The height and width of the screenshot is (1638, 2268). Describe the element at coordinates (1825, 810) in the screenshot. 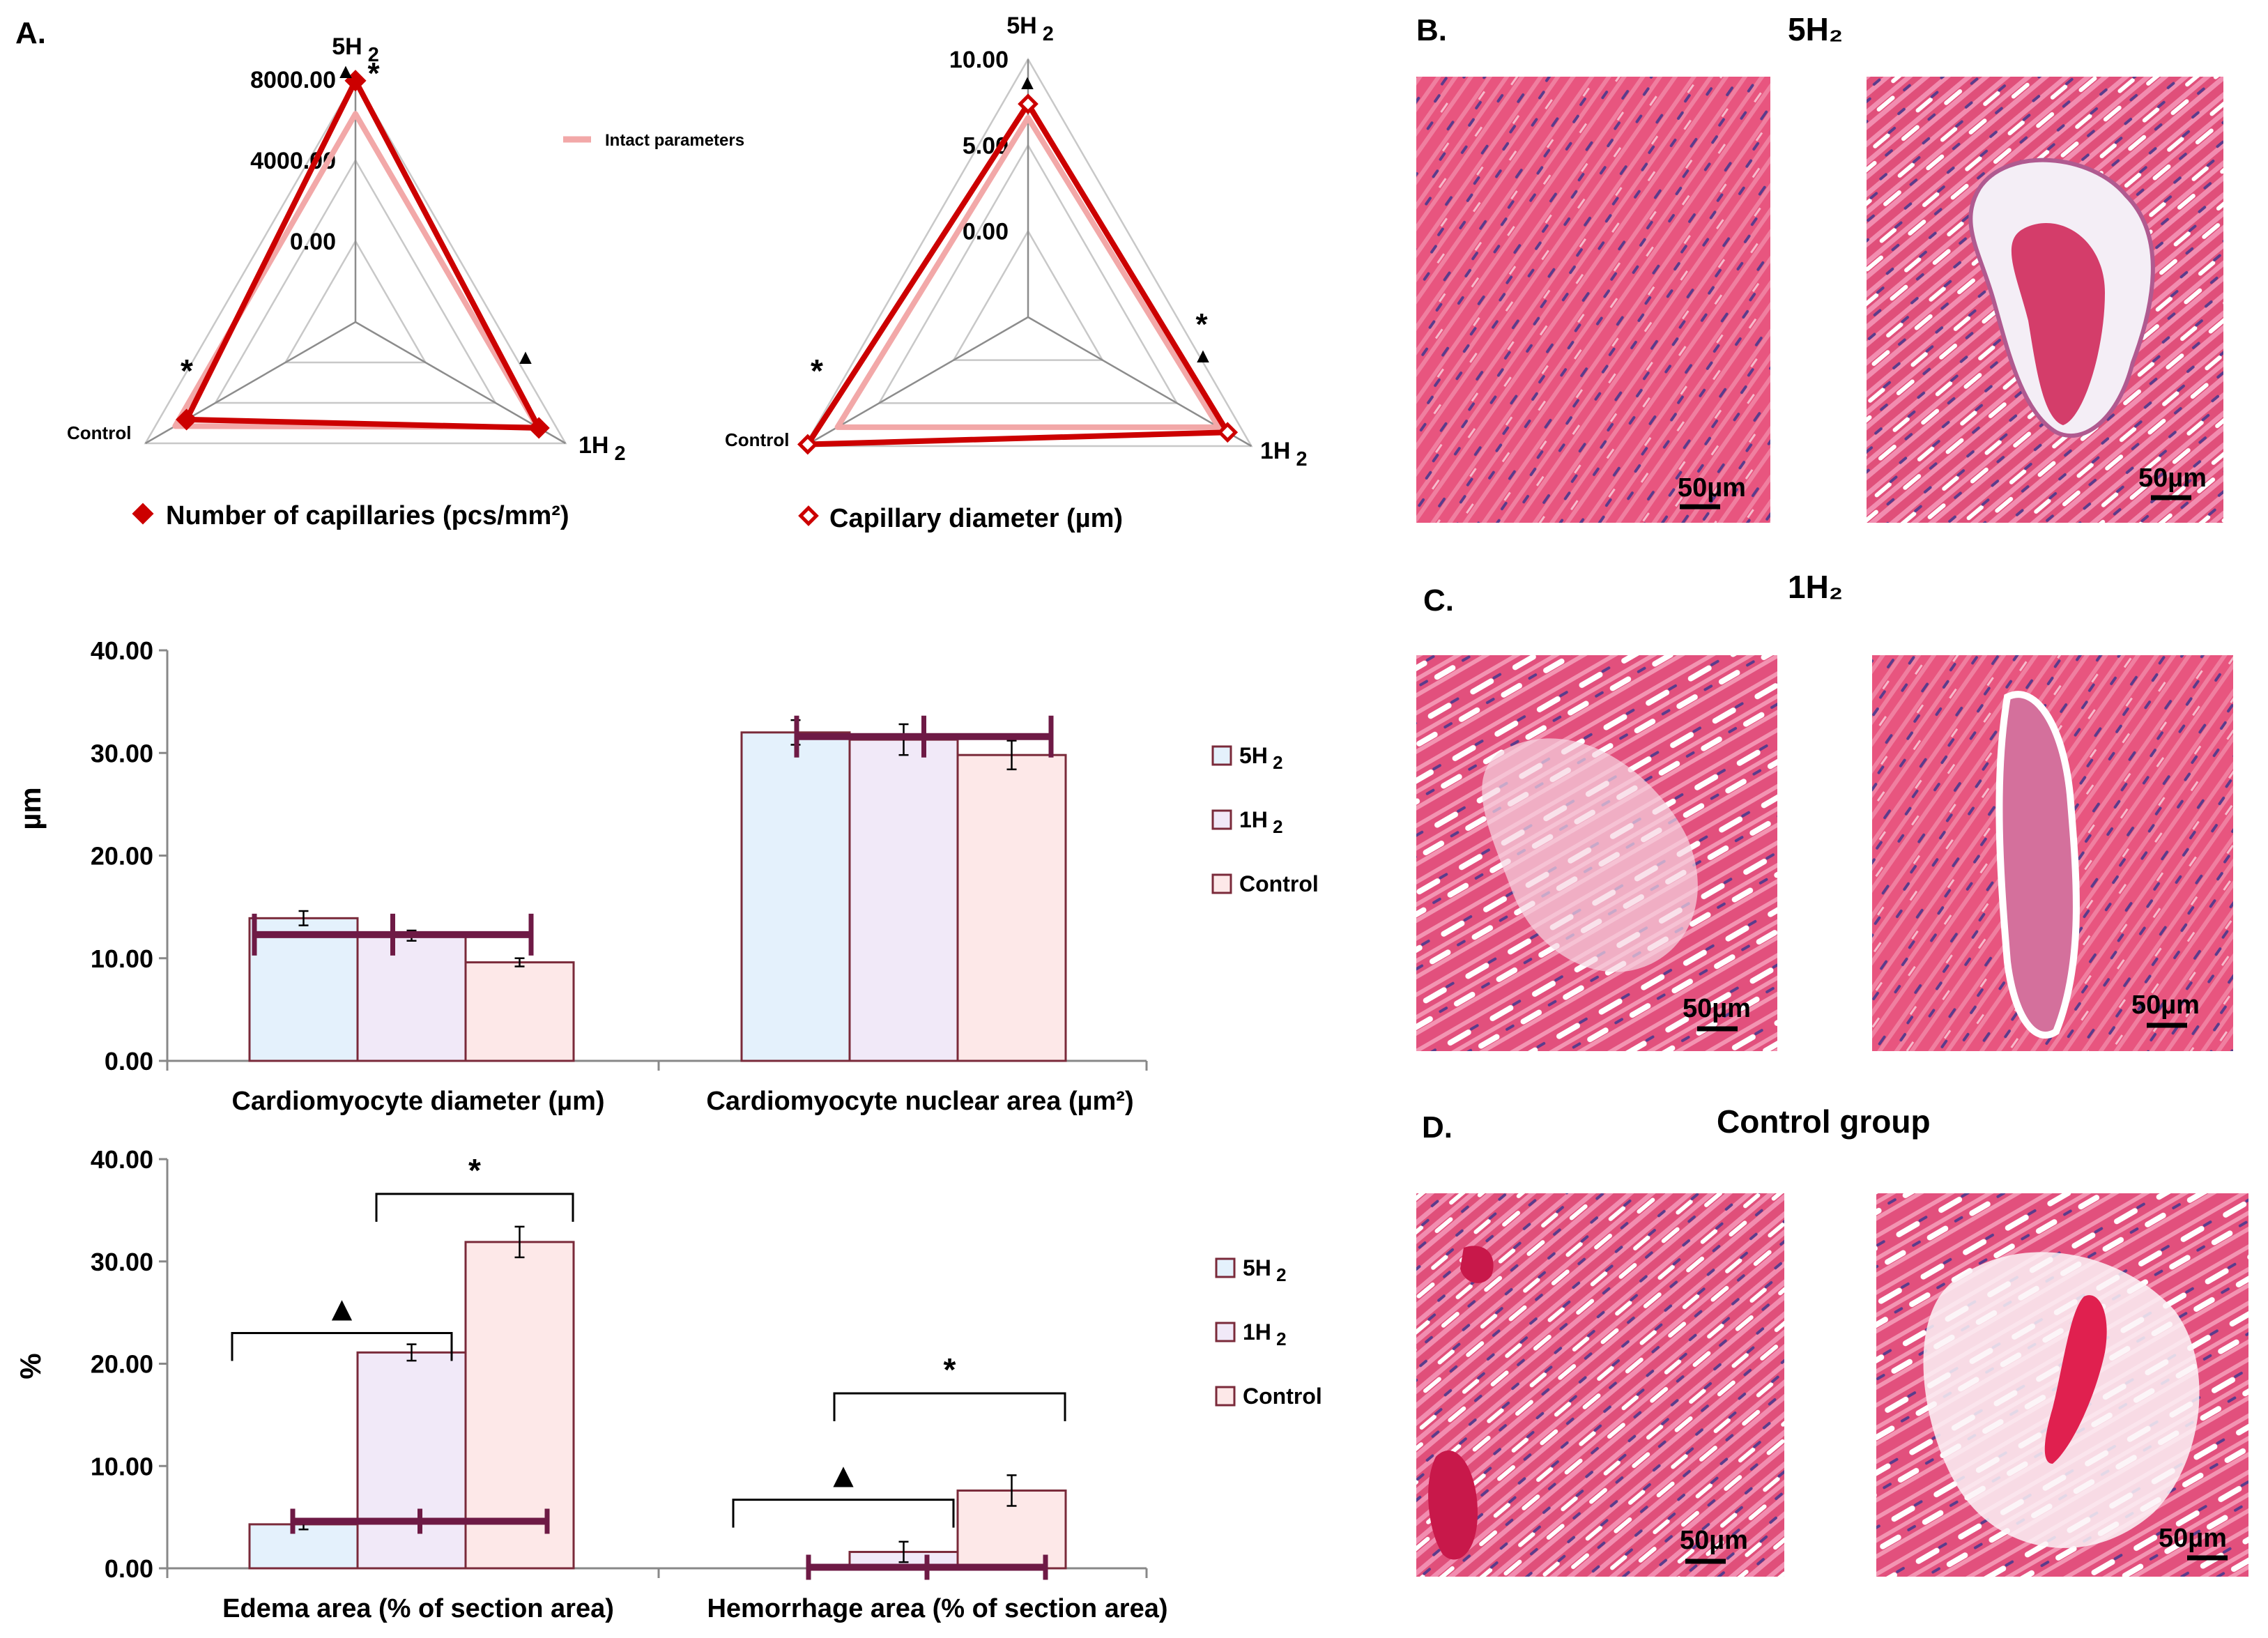

I see `histology-panel-c: 1H₂ 50µm 50µm` at that location.